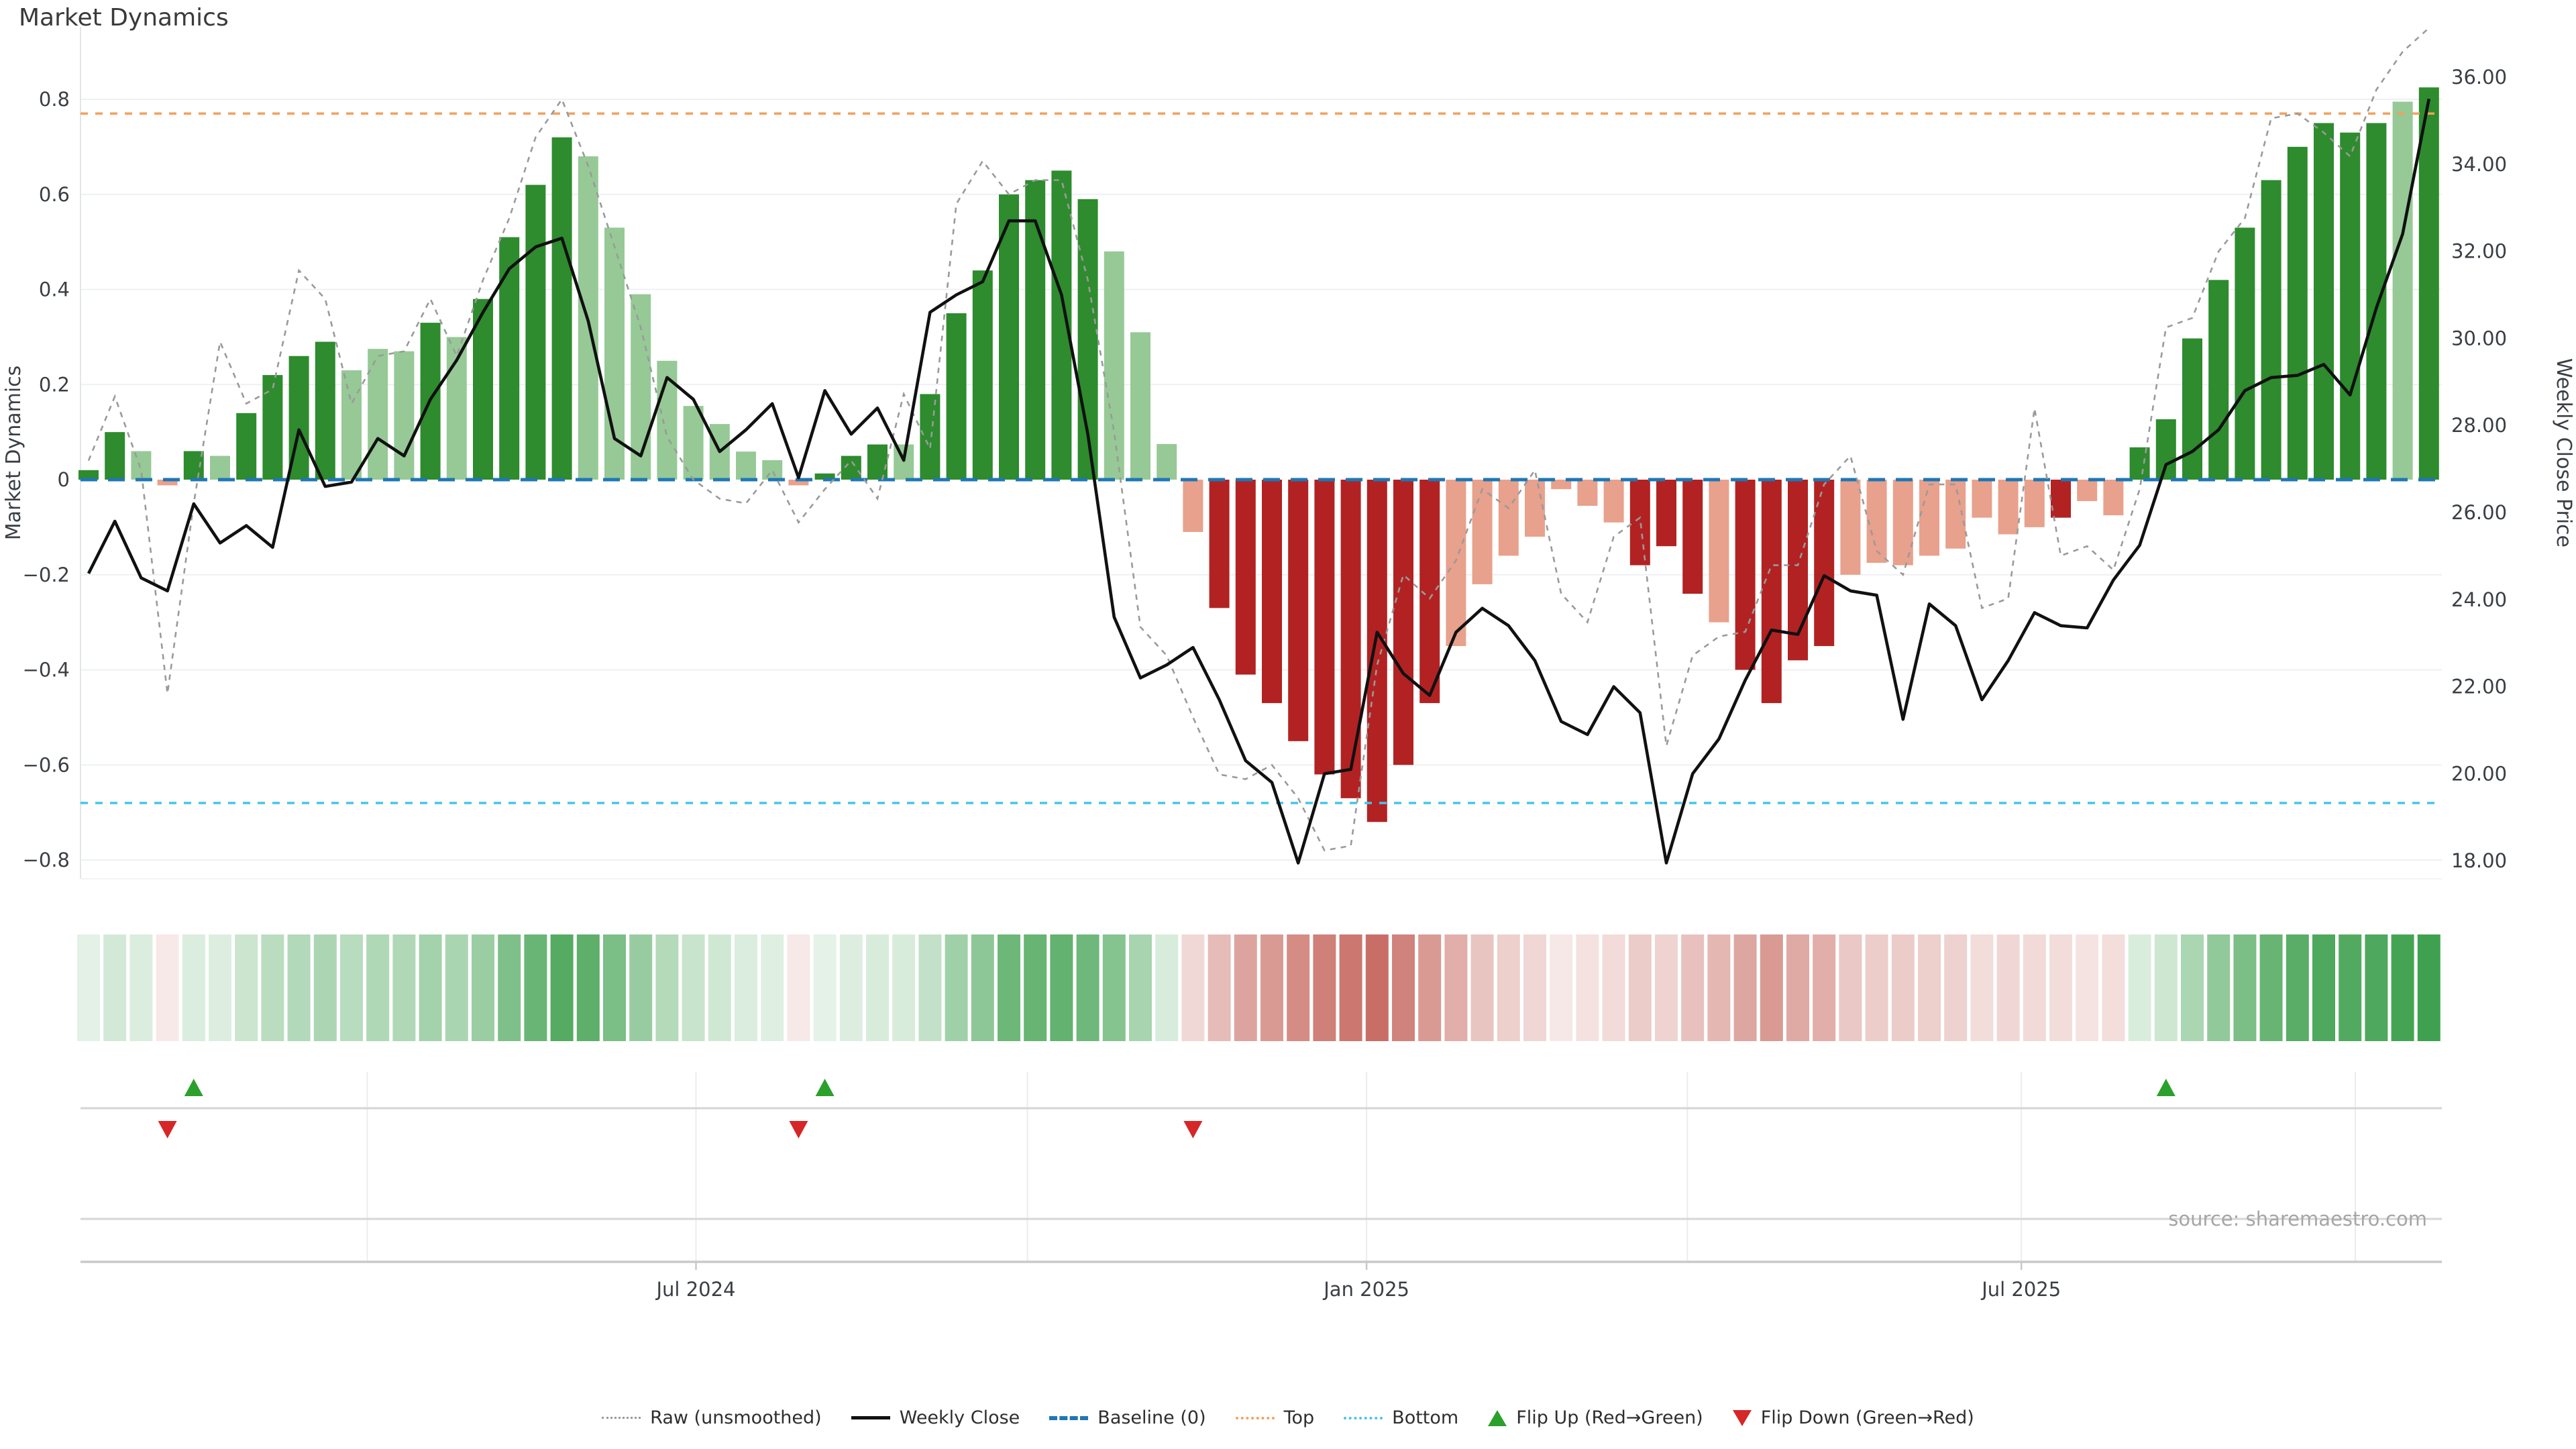 The height and width of the screenshot is (1449, 2576). I want to click on legend-item-weekly-close: Weekly Close, so click(935, 1417).